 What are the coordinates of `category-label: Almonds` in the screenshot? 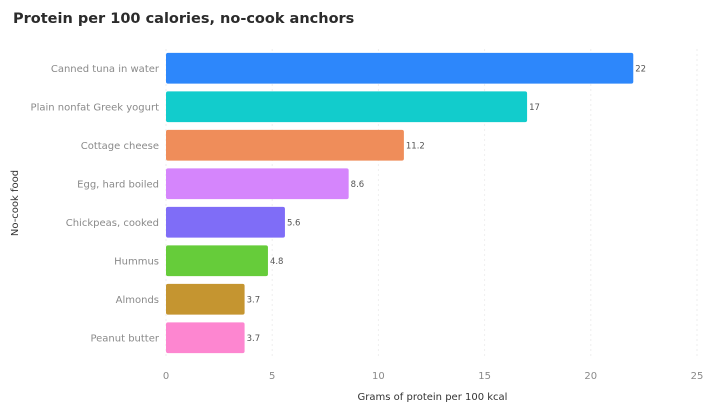 It's located at (137, 300).